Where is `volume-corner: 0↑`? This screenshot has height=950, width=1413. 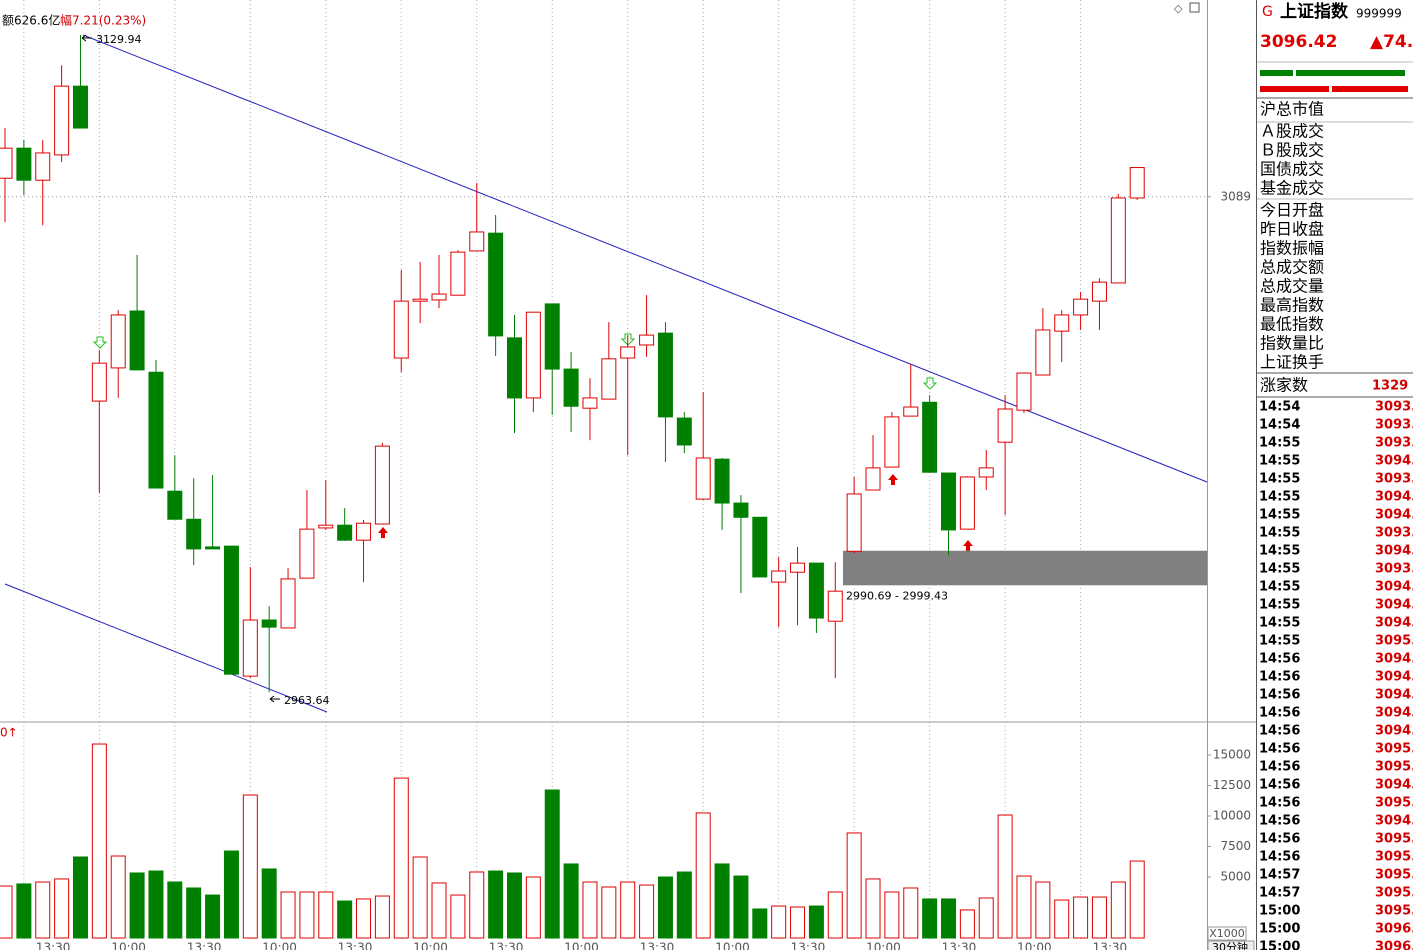
volume-corner: 0↑ is located at coordinates (9, 733).